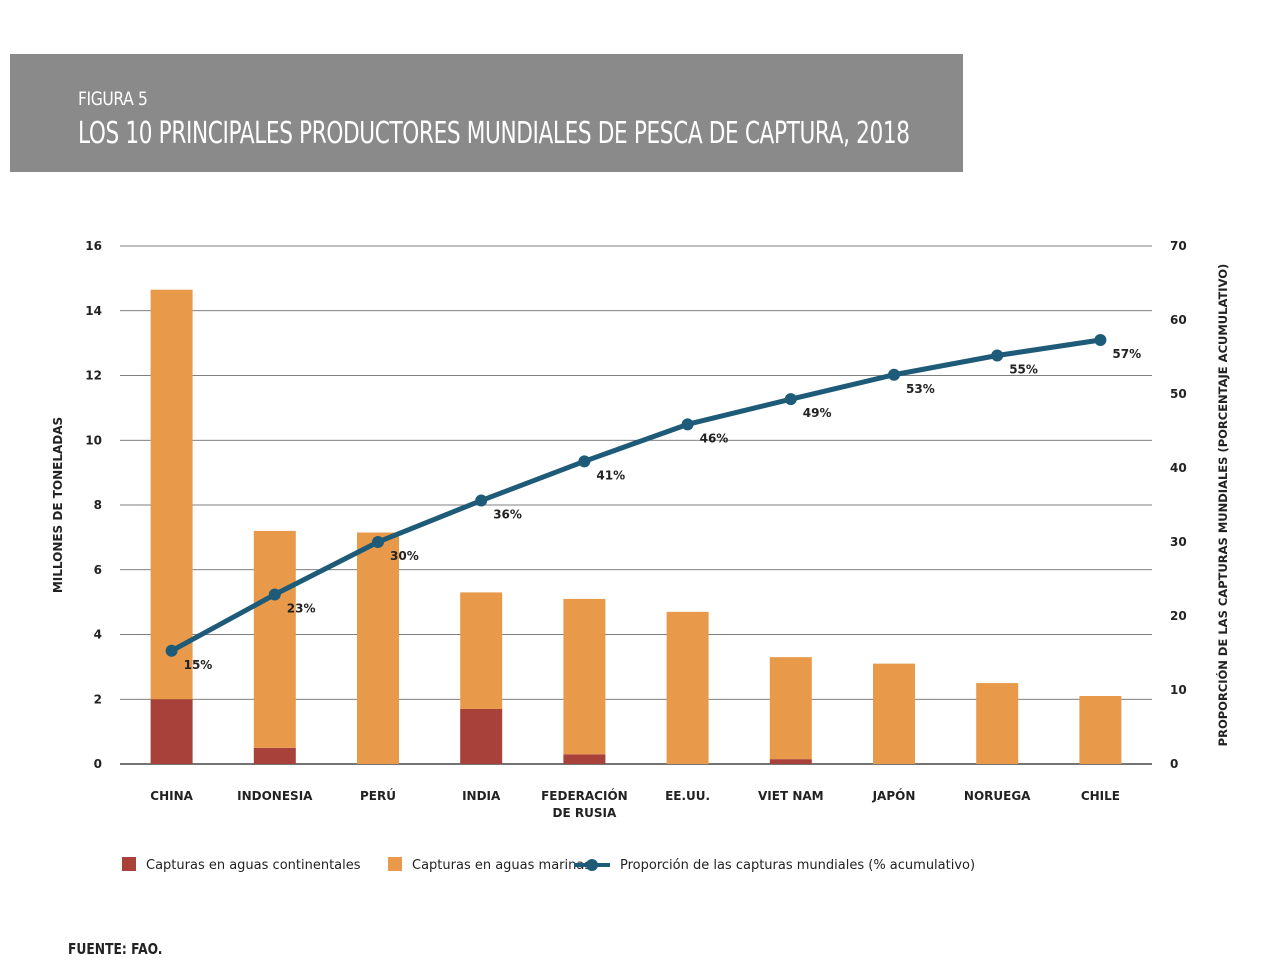 The image size is (1276, 963). What do you see at coordinates (507, 515) in the screenshot?
I see `data-label: 36%` at bounding box center [507, 515].